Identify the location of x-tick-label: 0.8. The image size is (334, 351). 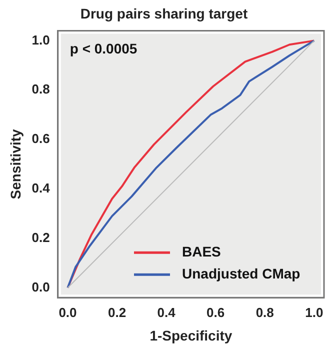
(265, 312).